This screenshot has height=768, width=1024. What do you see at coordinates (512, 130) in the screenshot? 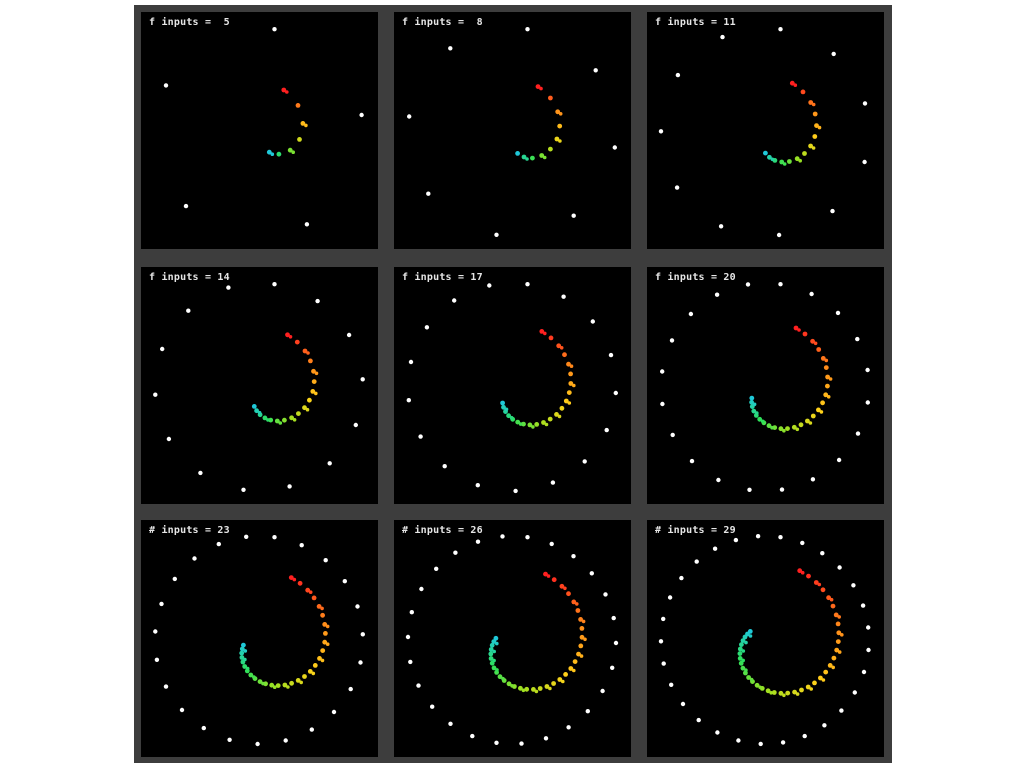
I see `panel-inputs-8: f inputs = 8` at bounding box center [512, 130].